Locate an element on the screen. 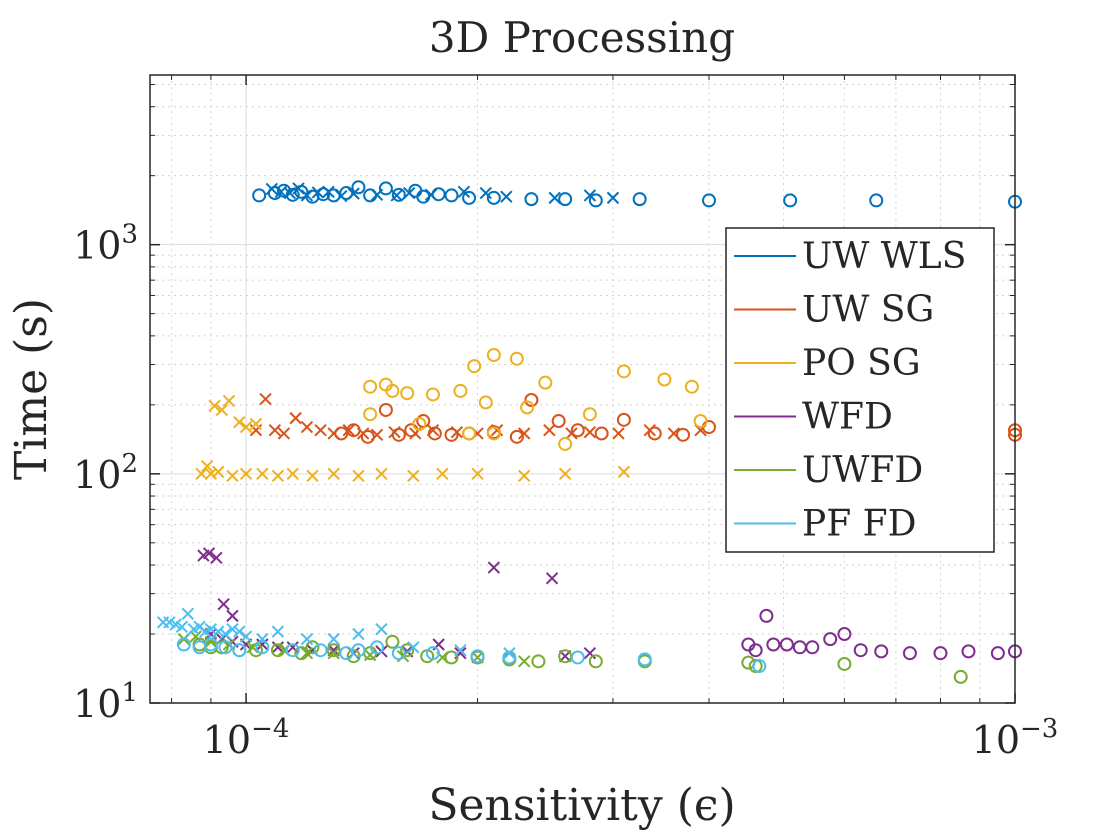 Image resolution: width=1120 pixels, height=840 pixels. legend-entry-label: UWFD is located at coordinates (862, 470).